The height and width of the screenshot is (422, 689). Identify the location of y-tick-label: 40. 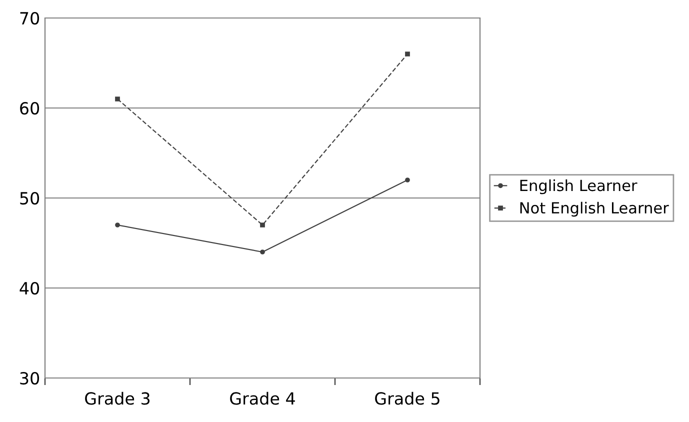
(30, 288).